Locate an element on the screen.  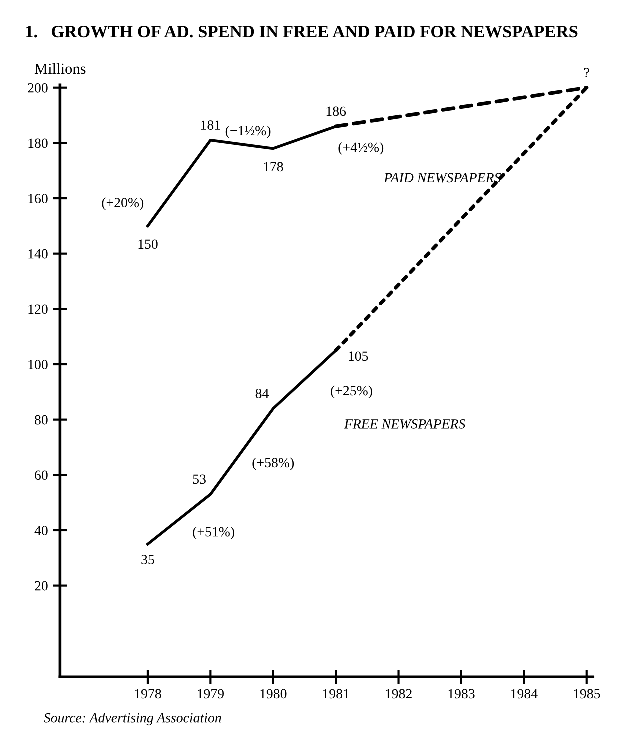
data-label: 84 is located at coordinates (262, 393).